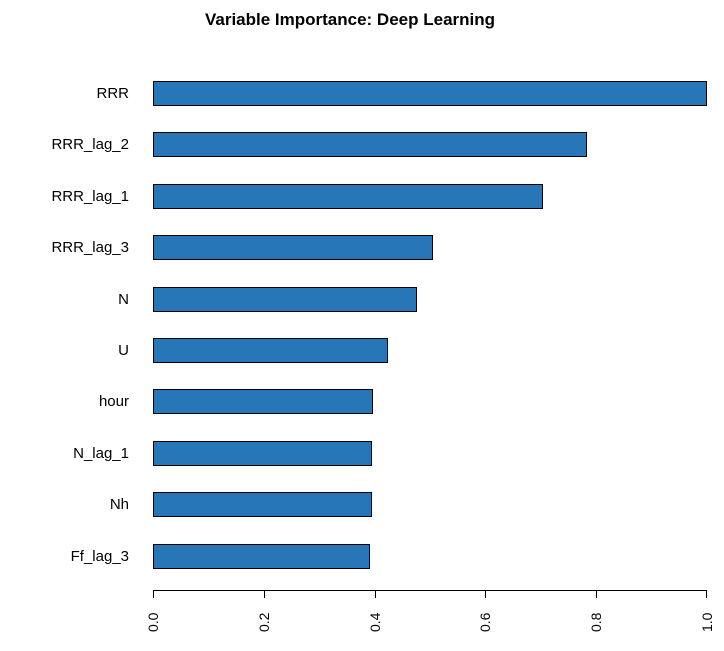 This screenshot has width=724, height=651. Describe the element at coordinates (119, 505) in the screenshot. I see `category-label: Nh` at that location.